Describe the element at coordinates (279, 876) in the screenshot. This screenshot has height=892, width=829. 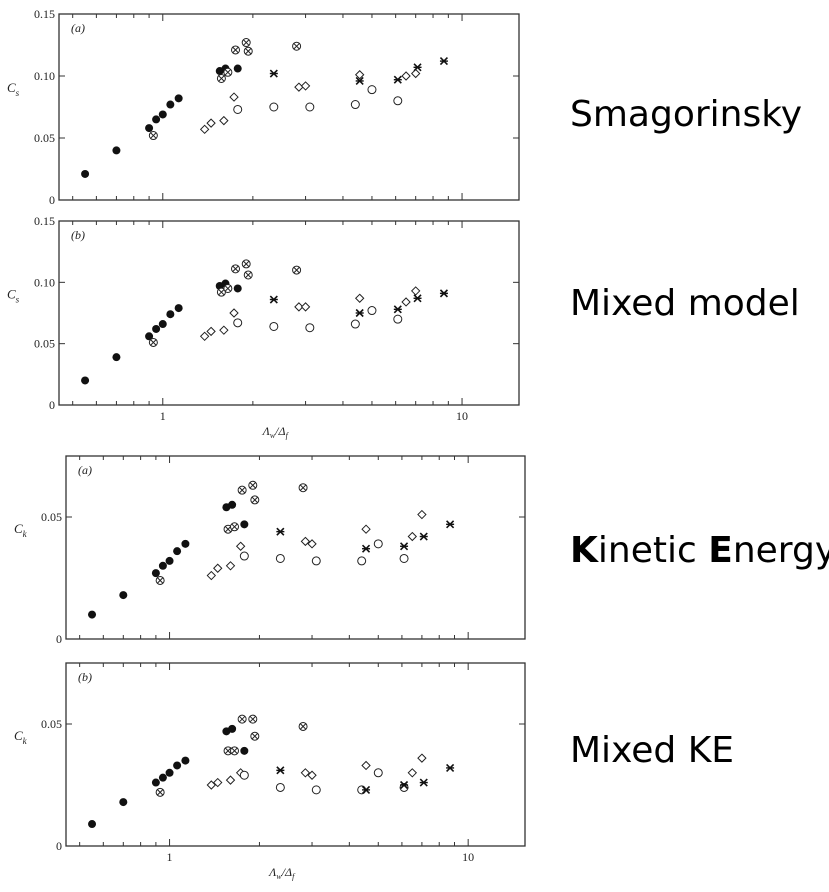
I see `x-axis-label-sub: w` at that location.